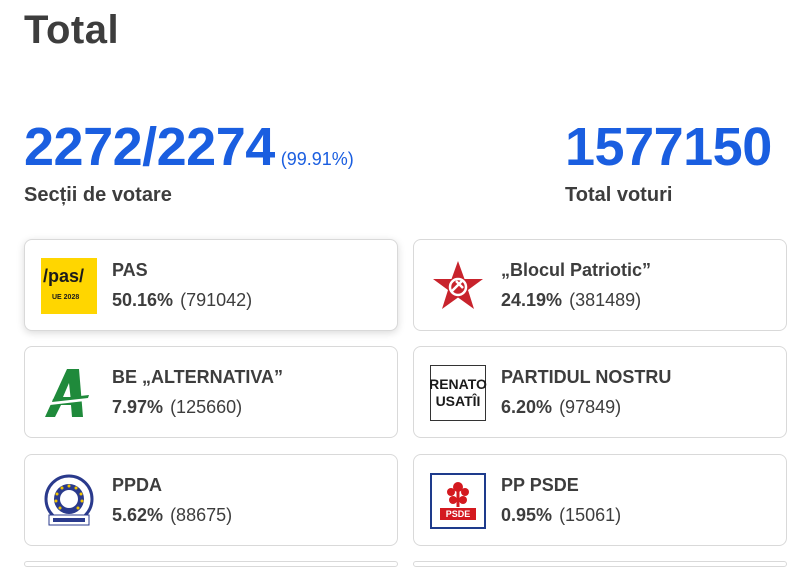 This screenshot has width=800, height=567. What do you see at coordinates (201, 515) in the screenshot?
I see `party-votes: (88675)` at bounding box center [201, 515].